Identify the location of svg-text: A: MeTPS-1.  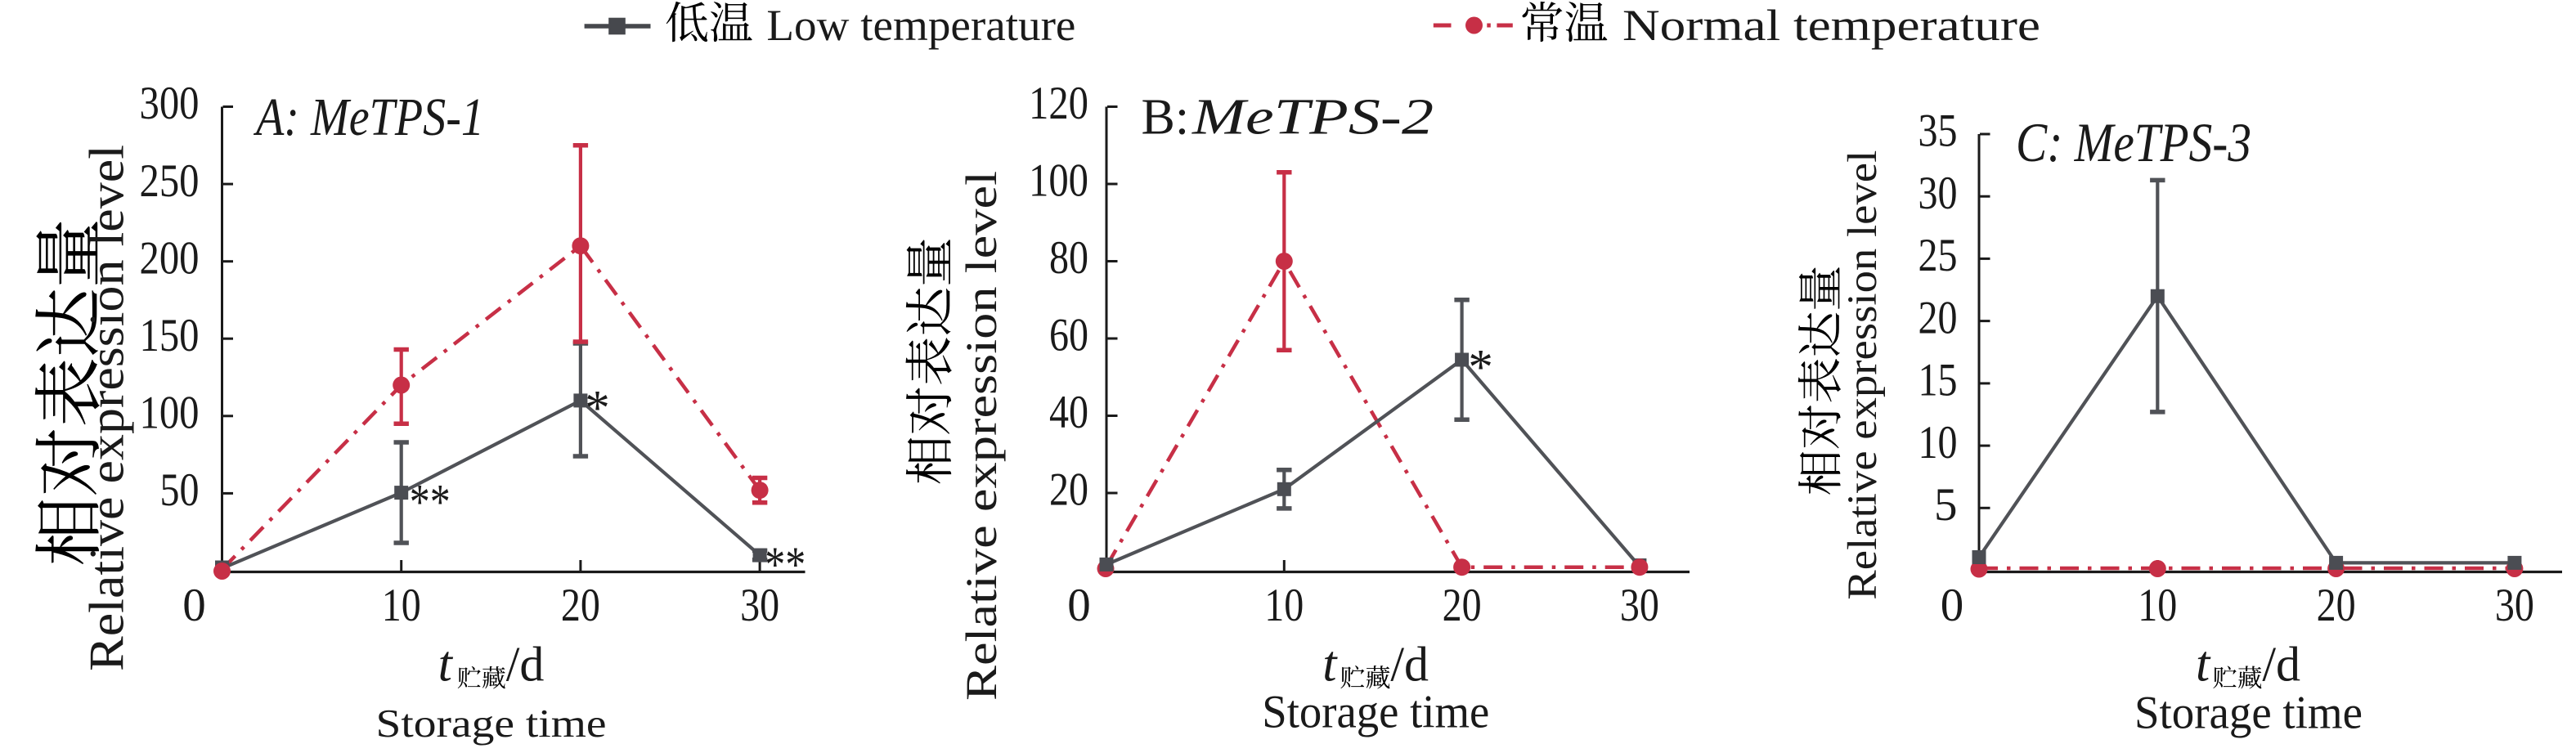
(369, 117).